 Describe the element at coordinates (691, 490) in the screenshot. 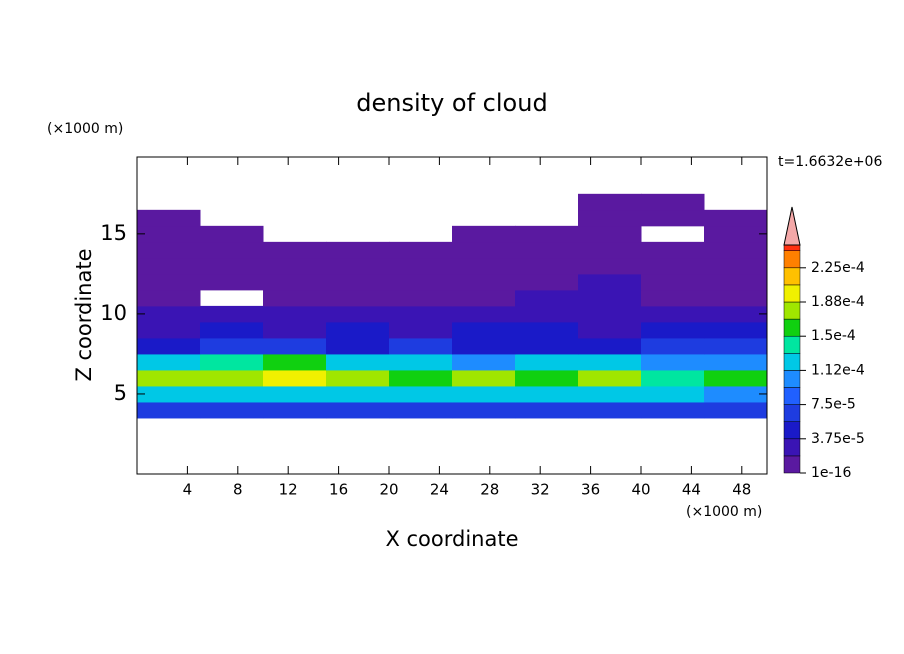

I see `x-tick-label: 44` at that location.